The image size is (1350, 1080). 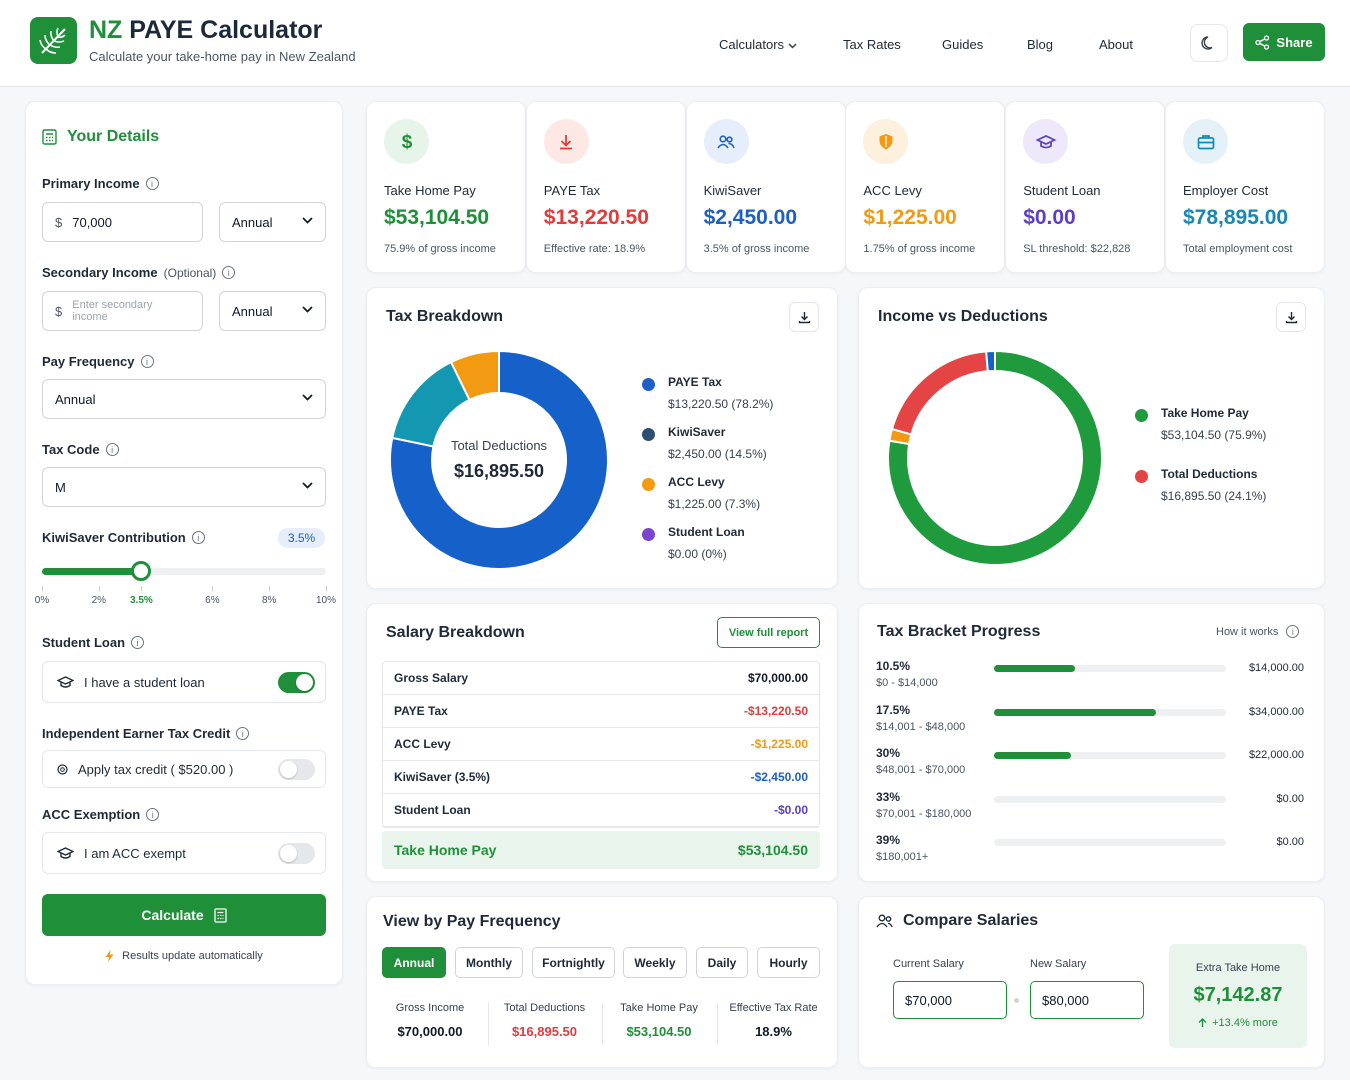 I want to click on stat-label: Take Home Pay, so click(x=659, y=1008).